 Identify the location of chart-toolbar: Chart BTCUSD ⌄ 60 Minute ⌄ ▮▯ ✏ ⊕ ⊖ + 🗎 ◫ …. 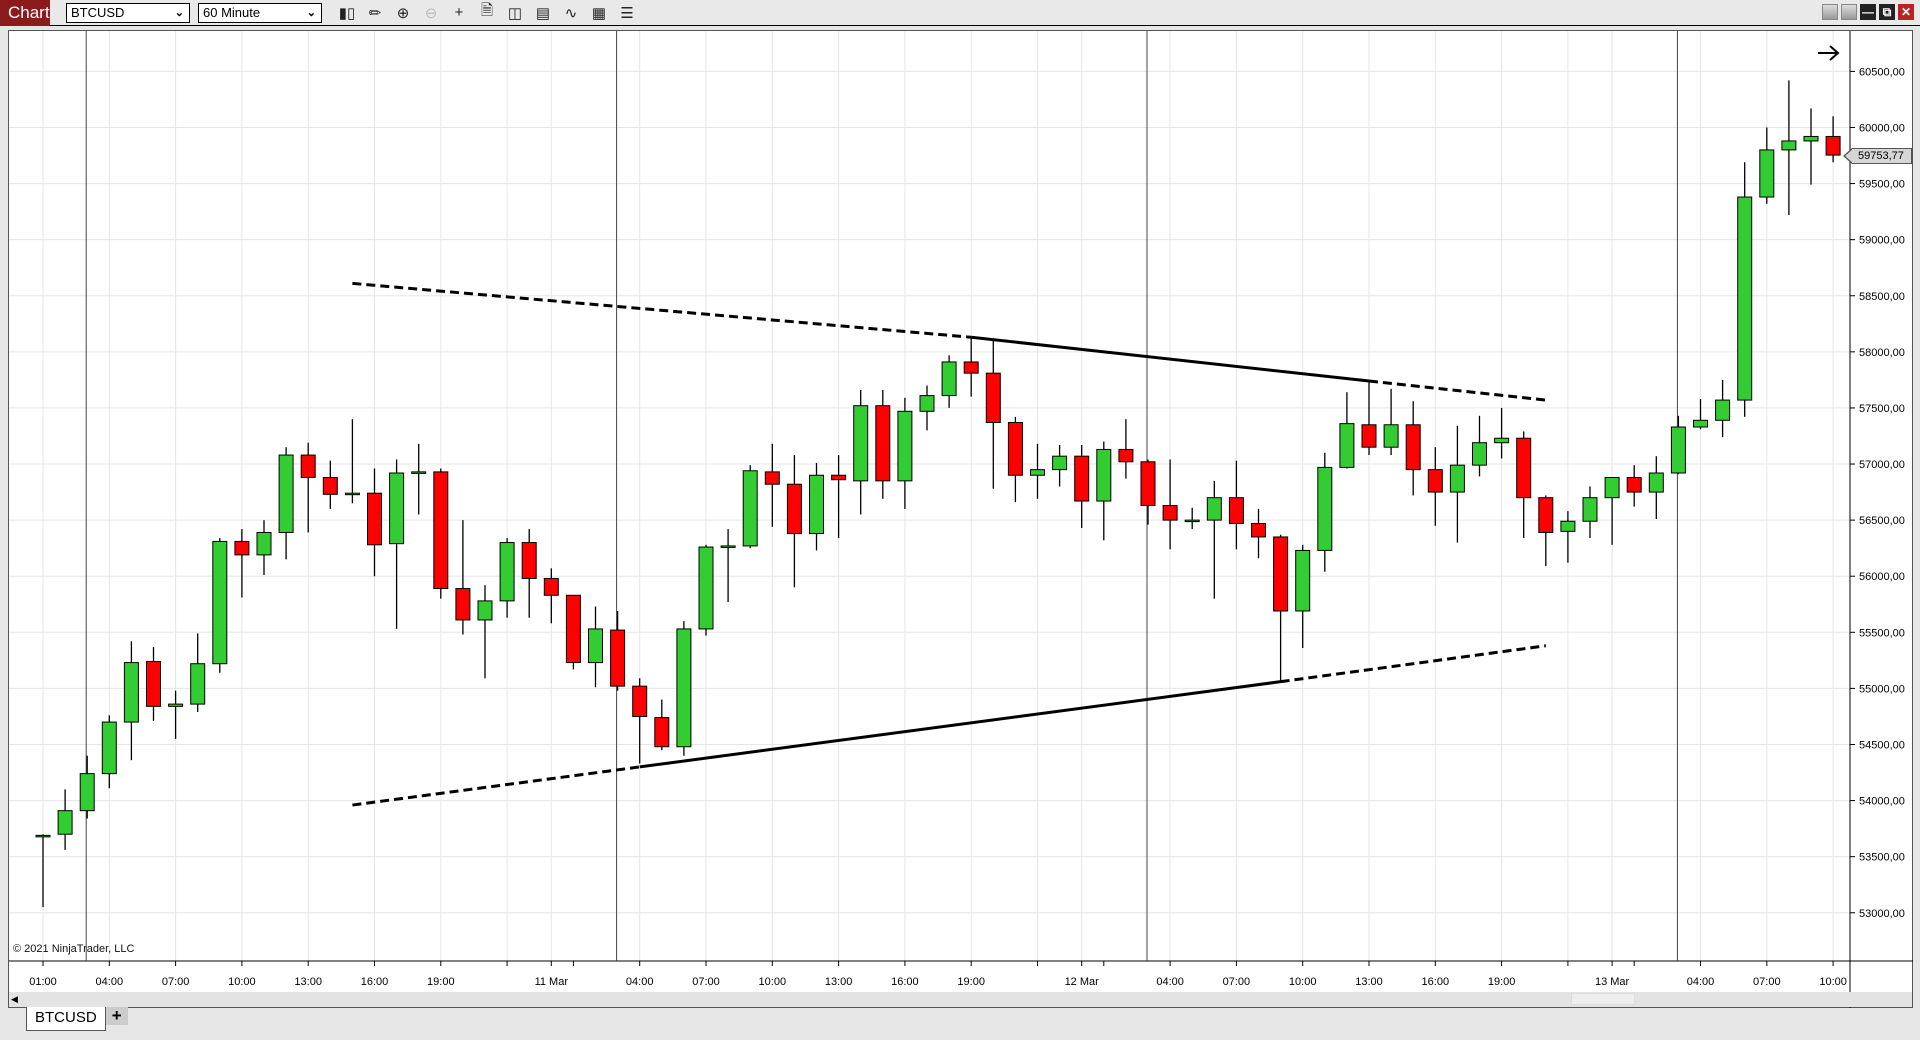
(960, 13).